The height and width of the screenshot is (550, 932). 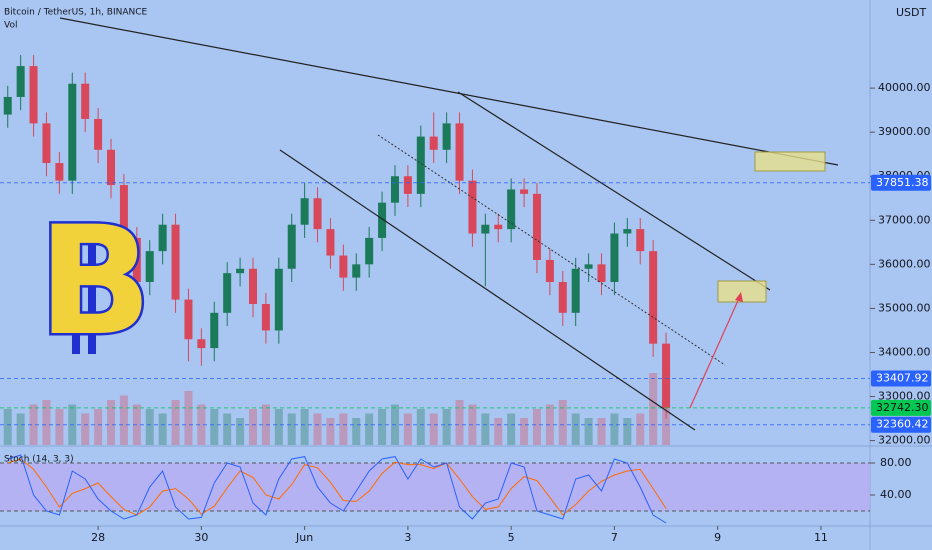 I want to click on price-label: 33407.92, so click(x=902, y=378).